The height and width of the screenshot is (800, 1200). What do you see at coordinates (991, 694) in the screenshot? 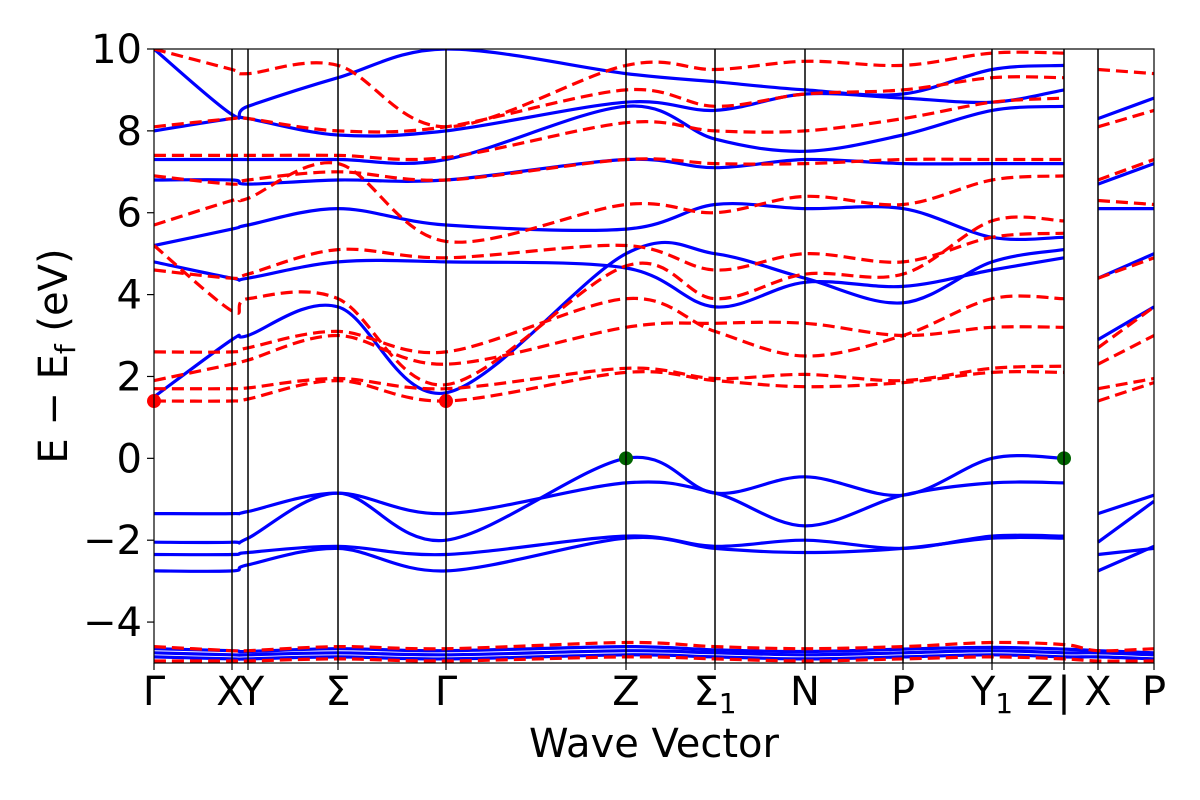
I see `x-tick-label-9: Y1` at bounding box center [991, 694].